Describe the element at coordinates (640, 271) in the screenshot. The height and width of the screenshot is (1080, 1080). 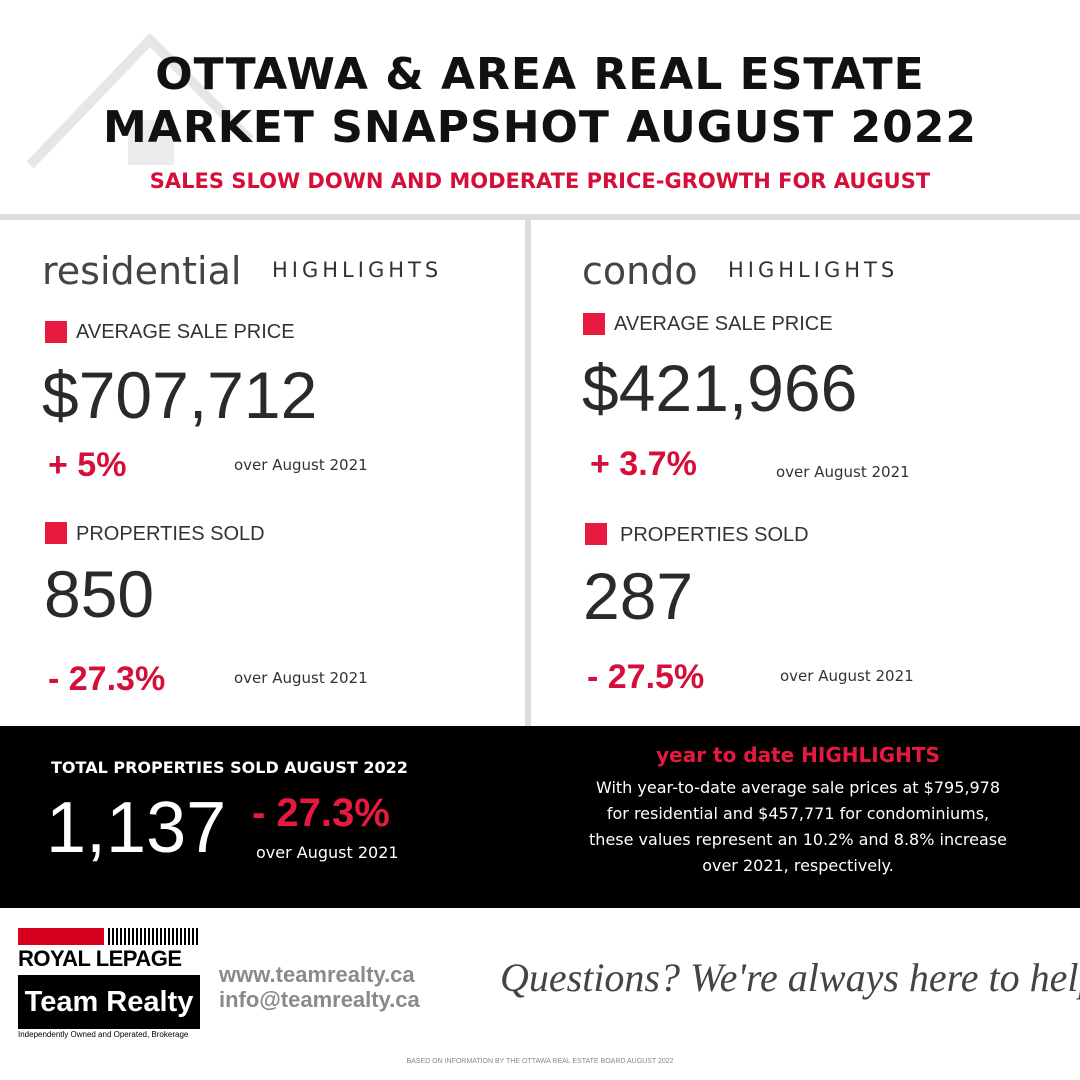
I see `panel-name: condo` at that location.